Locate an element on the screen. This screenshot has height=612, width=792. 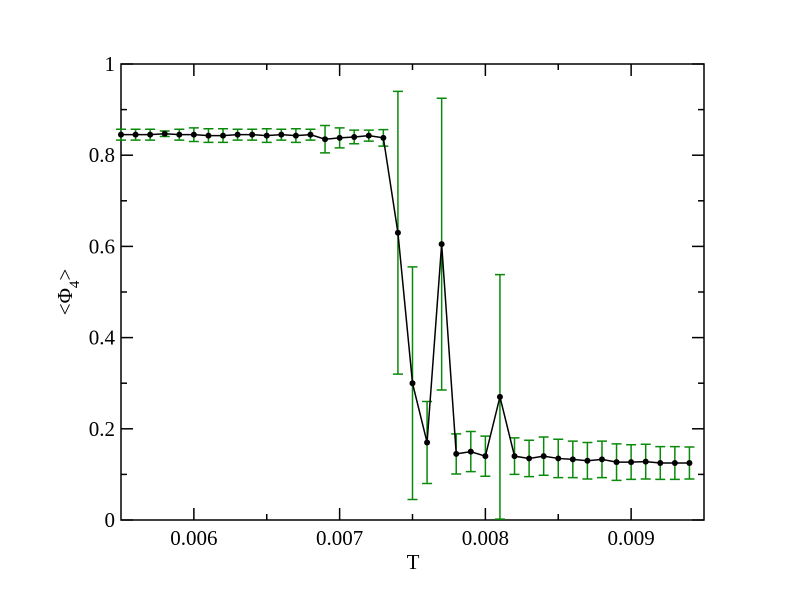
x-tick-label: 0.007 is located at coordinates (339, 538).